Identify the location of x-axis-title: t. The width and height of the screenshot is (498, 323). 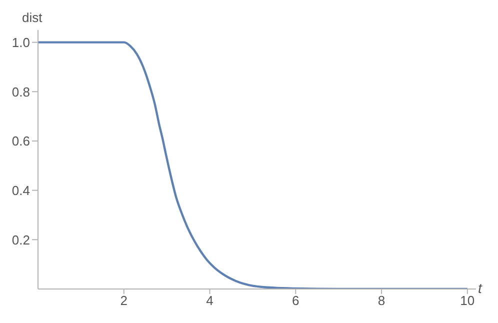
(480, 288).